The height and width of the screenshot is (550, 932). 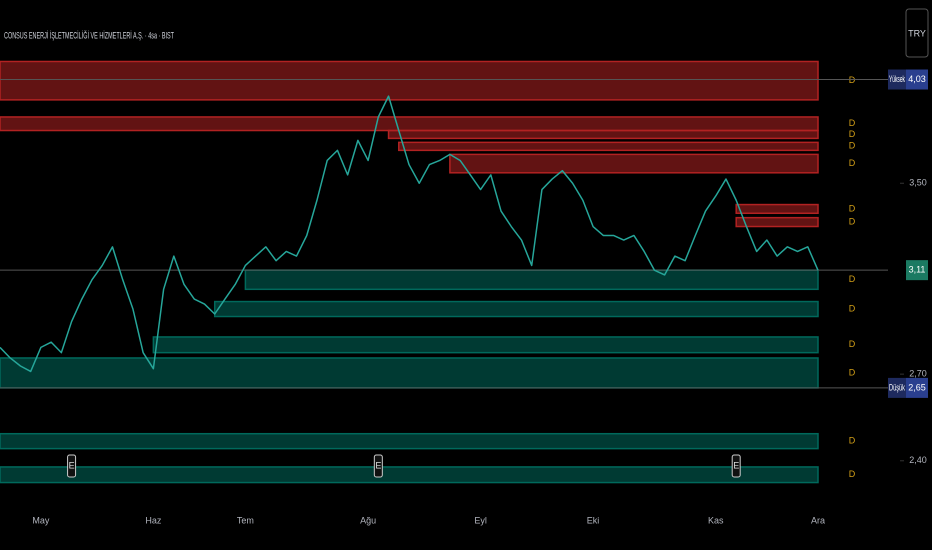 I want to click on currency-button, so click(x=917, y=33).